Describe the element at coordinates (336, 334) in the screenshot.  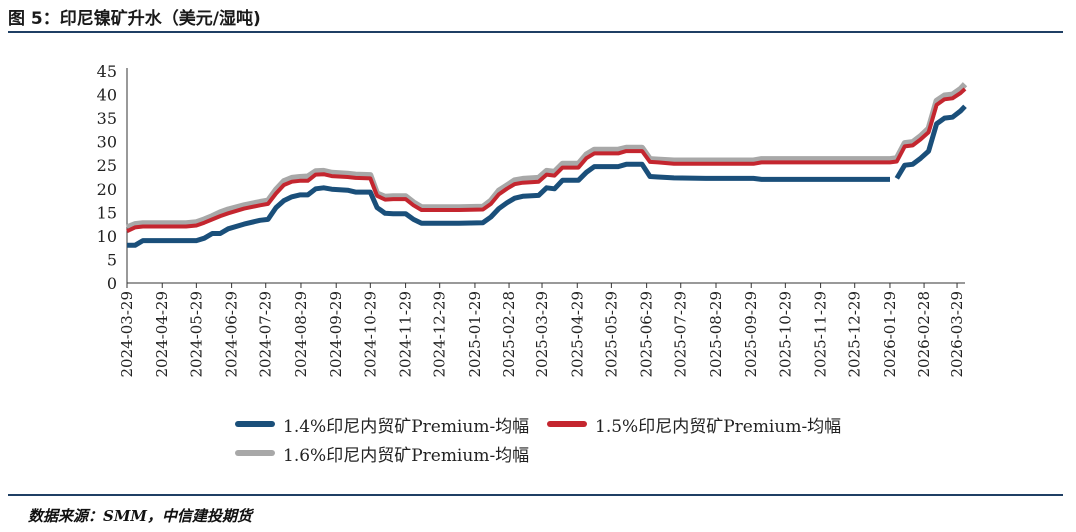
I see `x-tick-label: 2024-09-29` at that location.